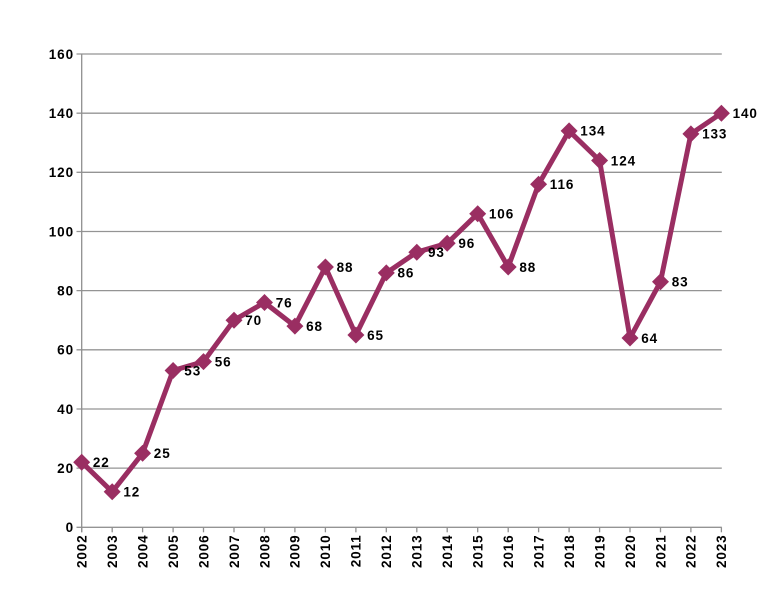 The width and height of the screenshot is (774, 595). I want to click on svg-text: 40, so click(65, 409).